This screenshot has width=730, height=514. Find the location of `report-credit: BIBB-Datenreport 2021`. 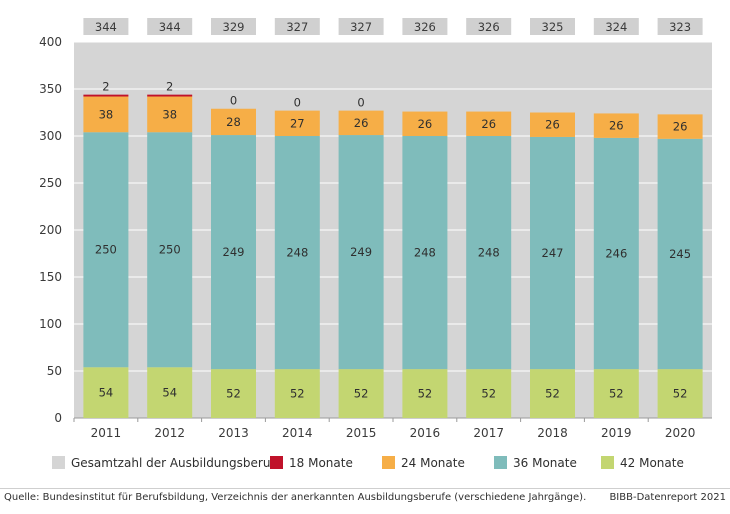

report-credit: BIBB-Datenreport 2021 is located at coordinates (667, 497).